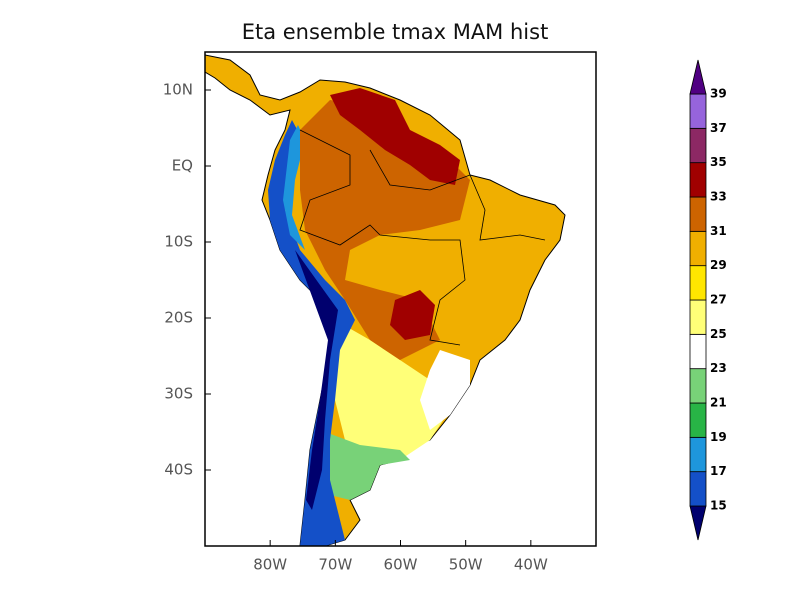 Image resolution: width=800 pixels, height=600 pixels. I want to click on y-tick-label: EQ, so click(182, 166).